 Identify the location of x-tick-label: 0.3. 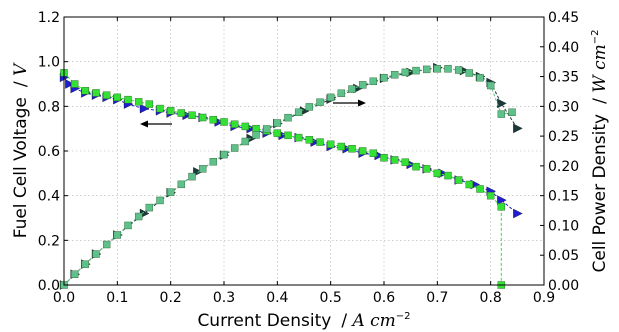
(224, 298).